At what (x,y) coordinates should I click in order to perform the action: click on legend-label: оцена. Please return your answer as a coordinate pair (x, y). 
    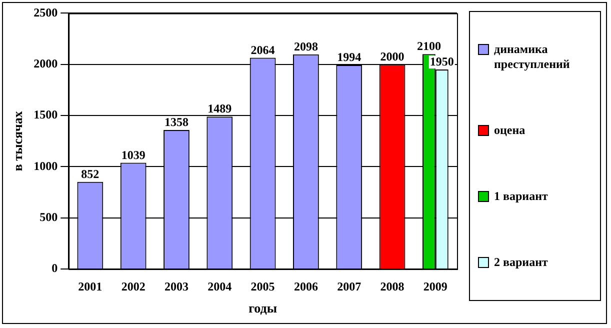
    Looking at the image, I should click on (510, 130).